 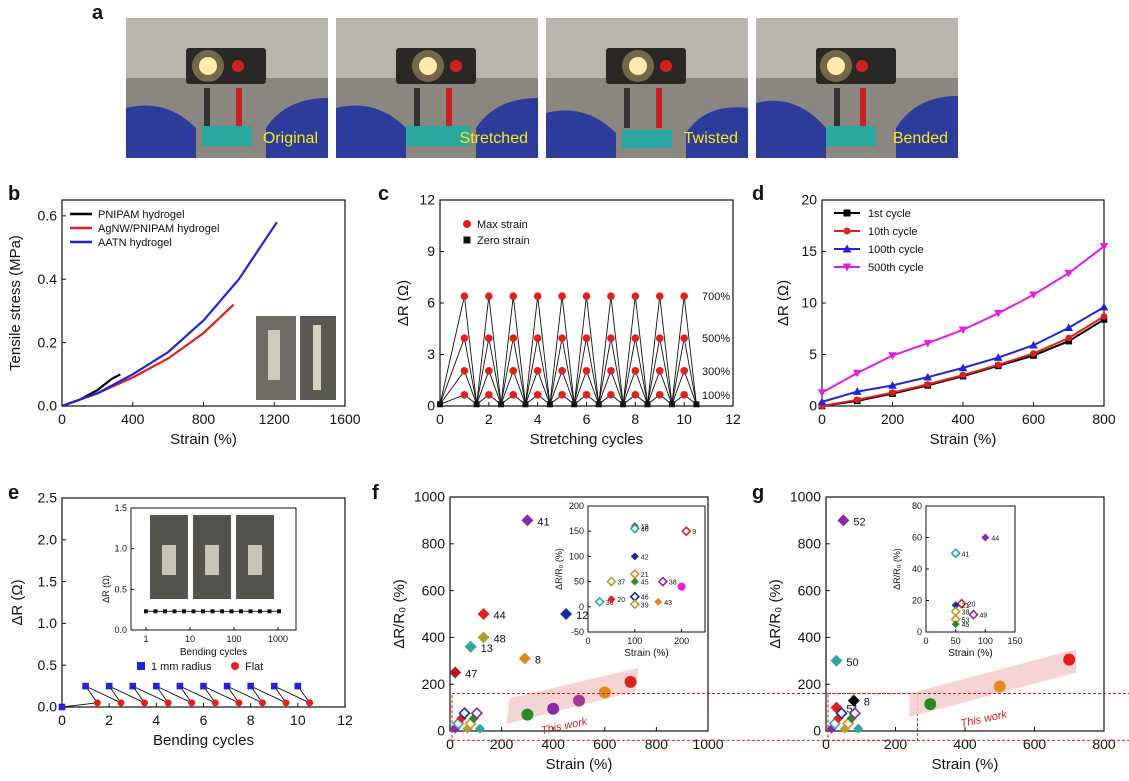 I want to click on chart-f-inset-point-label: 20, so click(x=621, y=600).